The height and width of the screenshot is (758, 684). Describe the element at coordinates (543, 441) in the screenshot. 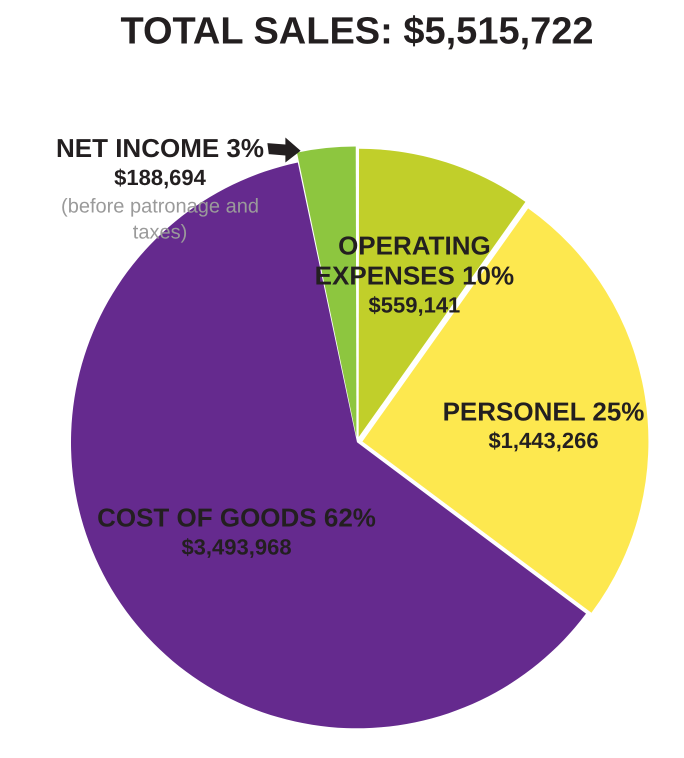

I see `data-label: $1,443,266` at that location.